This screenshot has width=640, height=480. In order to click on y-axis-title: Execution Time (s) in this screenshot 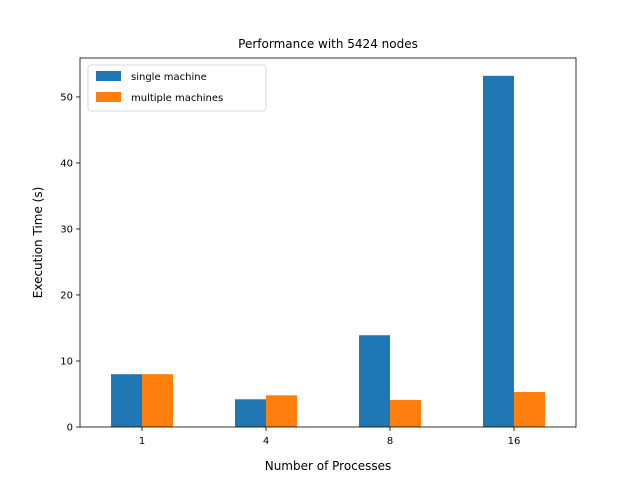, I will do `click(38, 243)`.